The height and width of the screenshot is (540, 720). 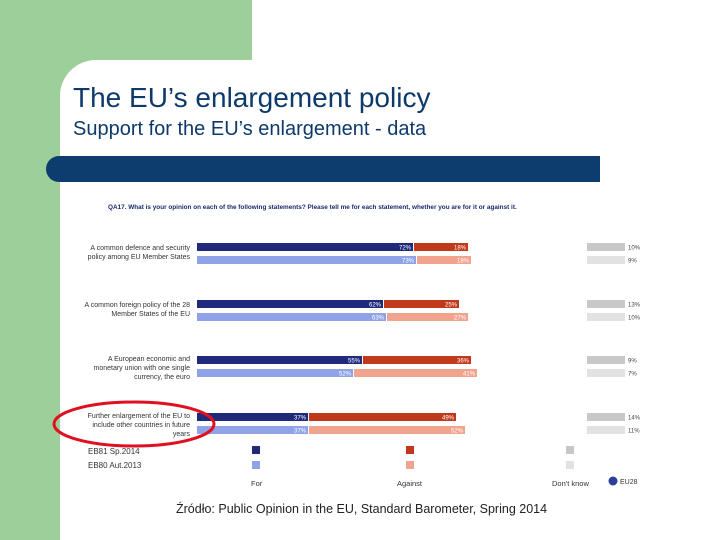 I want to click on category-label: A common defence and security, so click(x=140, y=248).